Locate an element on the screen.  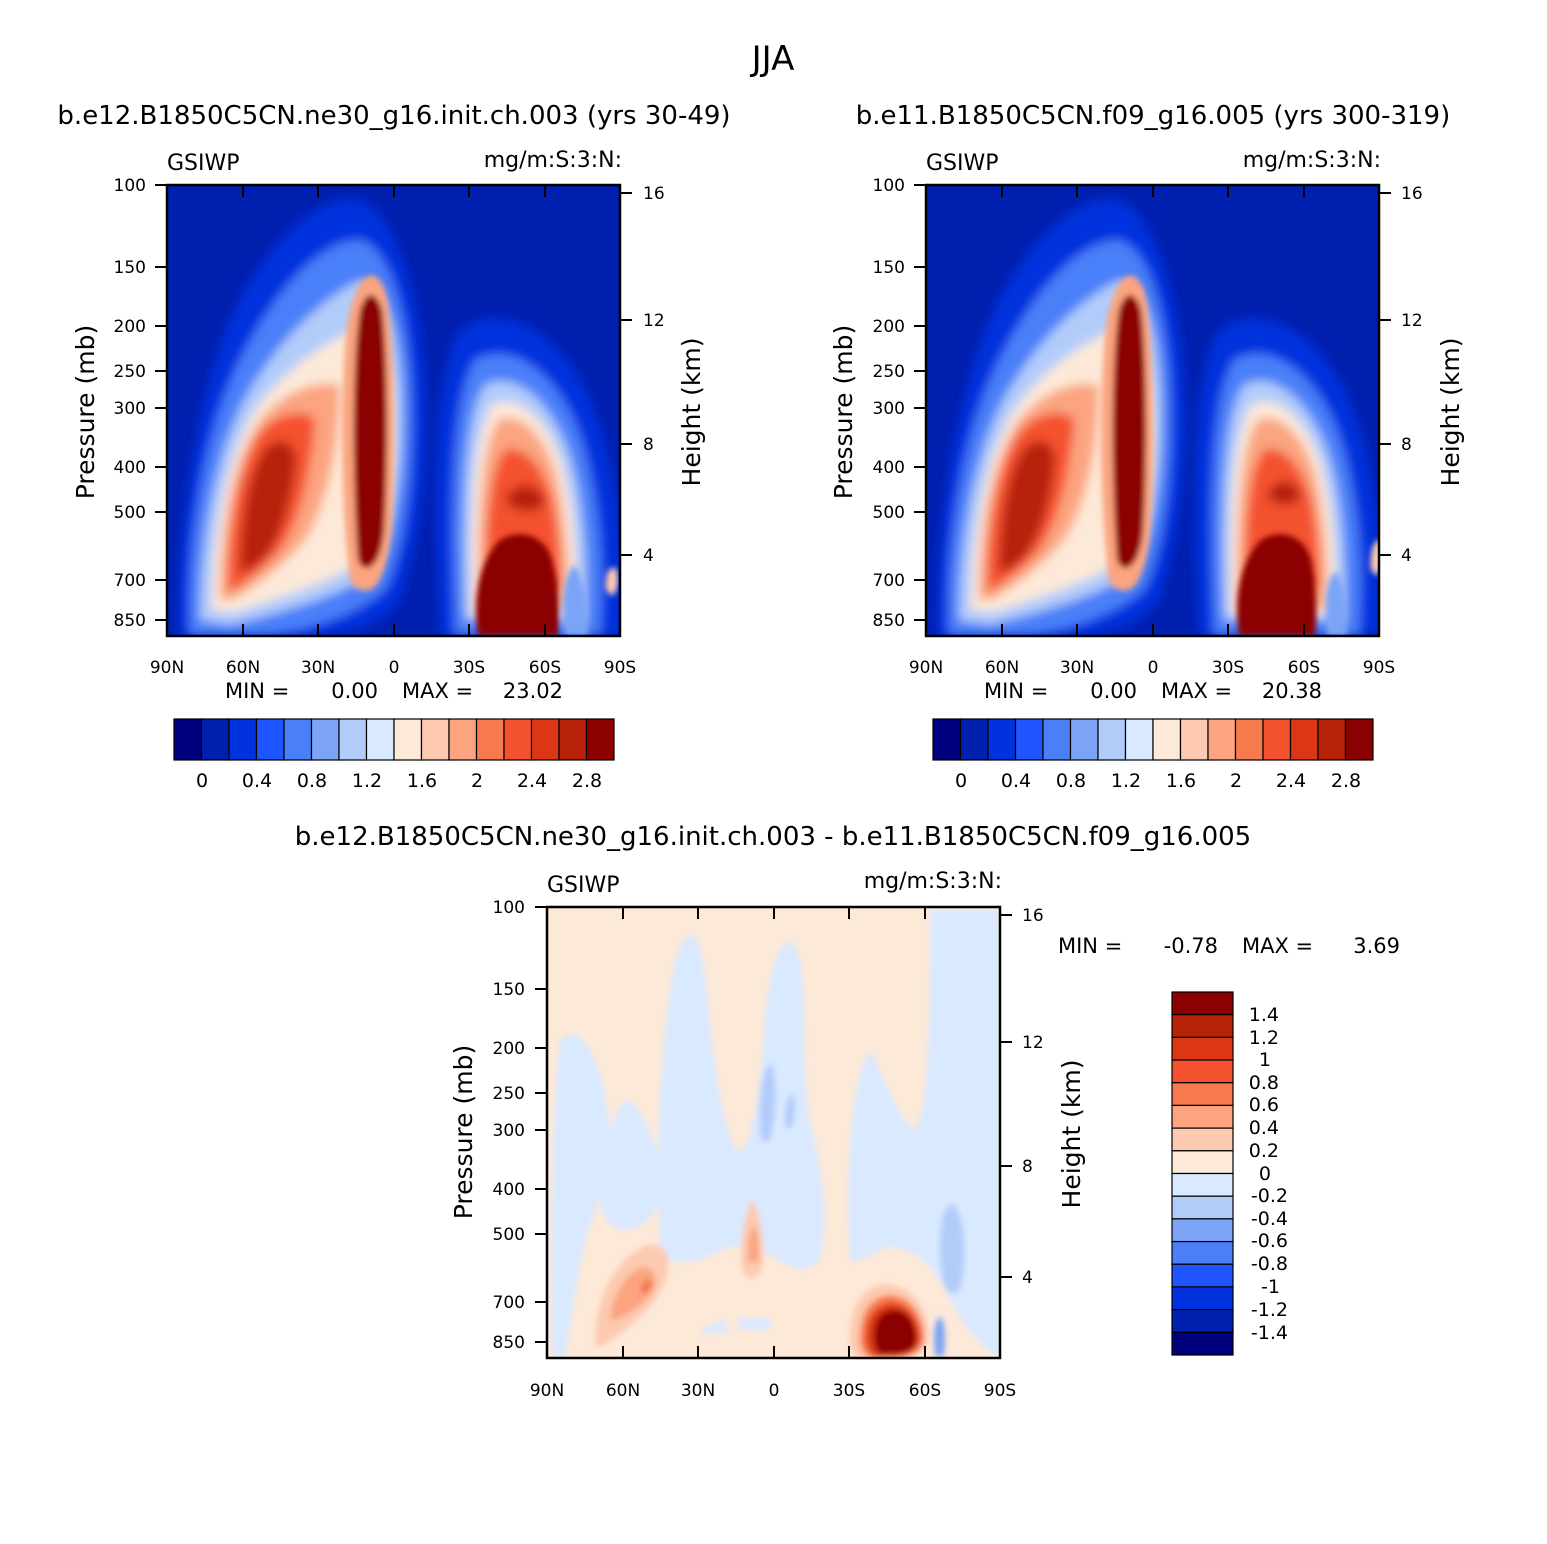
panel-1-colorbar-label: 2 is located at coordinates (477, 781).